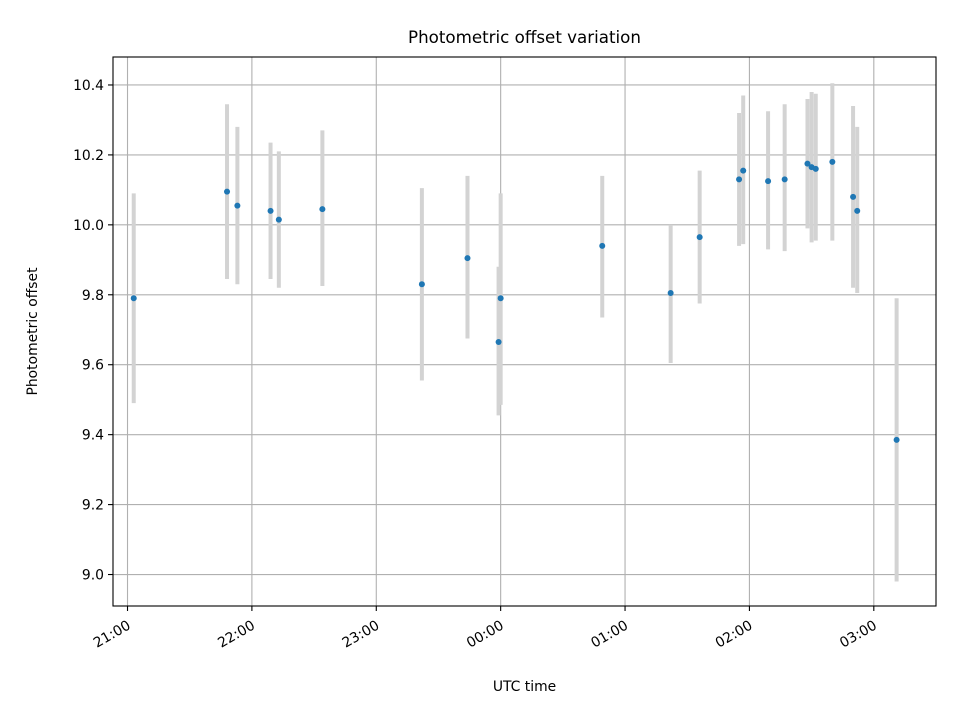 The image size is (960, 724). Describe the element at coordinates (93, 506) in the screenshot. I see `y-tick-label: 9.2` at that location.